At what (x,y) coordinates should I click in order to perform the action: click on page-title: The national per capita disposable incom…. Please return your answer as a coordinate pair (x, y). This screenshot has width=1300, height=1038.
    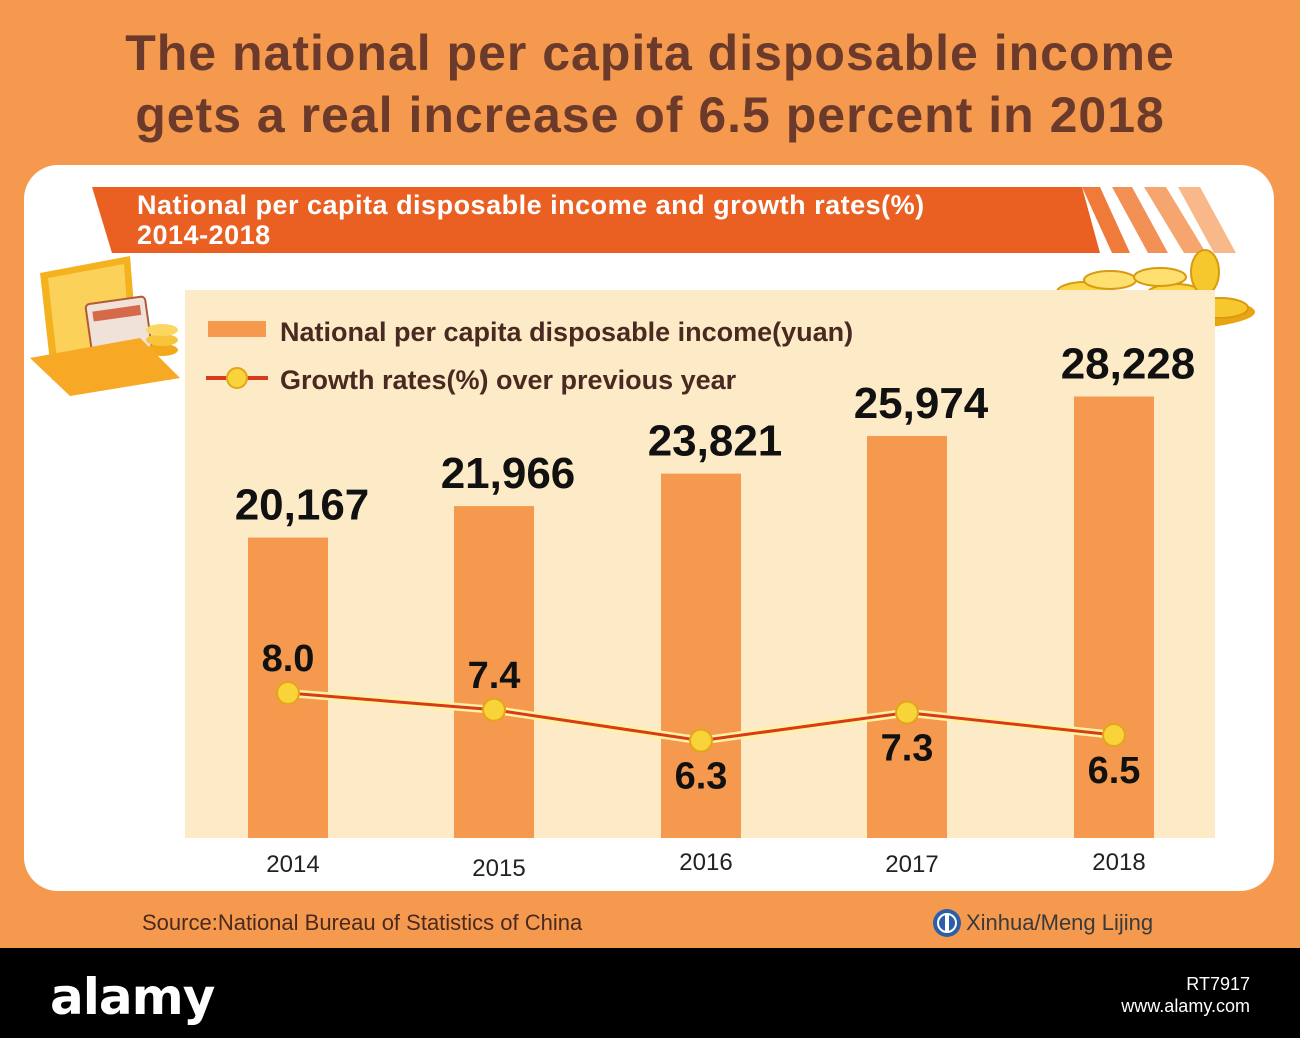
    Looking at the image, I should click on (650, 84).